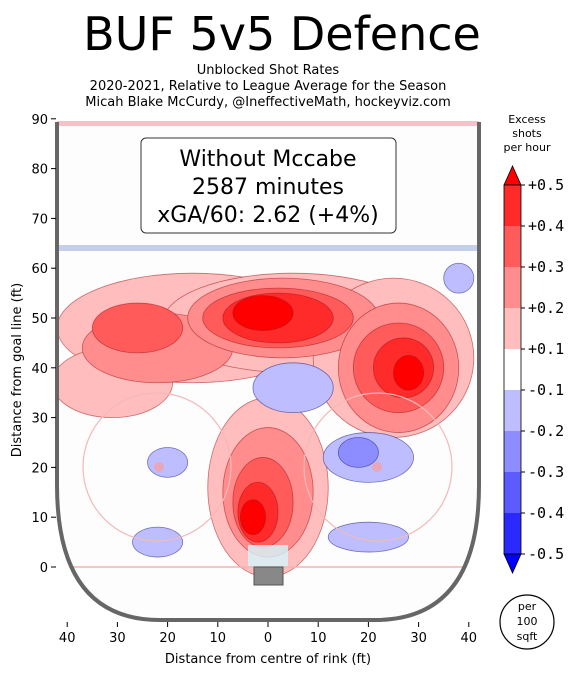 The width and height of the screenshot is (581, 675). What do you see at coordinates (268, 576) in the screenshot?
I see `goal-net` at bounding box center [268, 576].